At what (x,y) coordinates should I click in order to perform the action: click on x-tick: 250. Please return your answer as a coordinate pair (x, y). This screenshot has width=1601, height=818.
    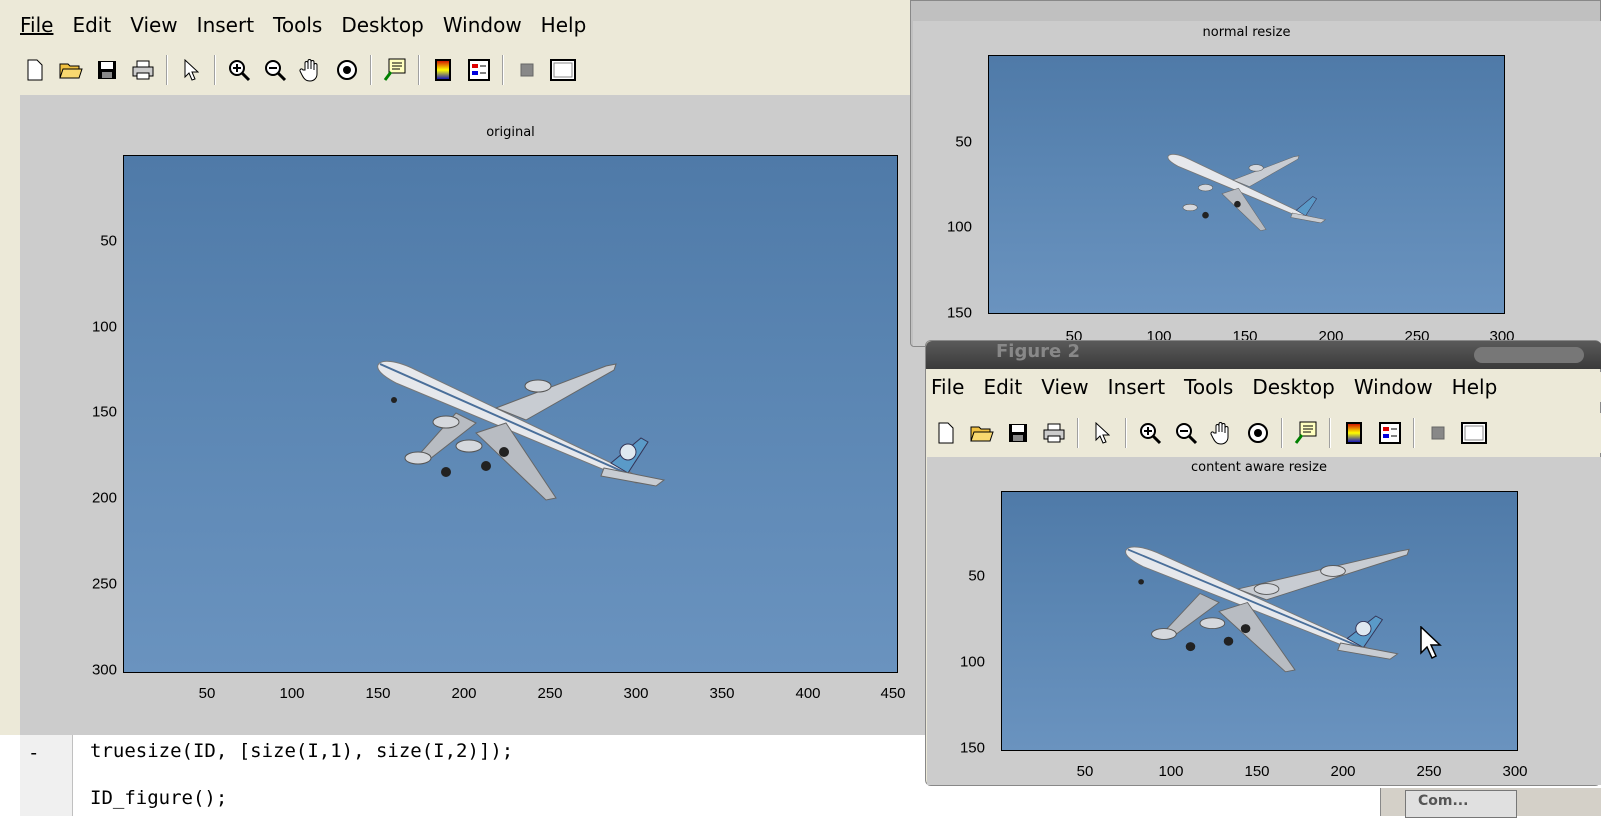
    Looking at the image, I should click on (550, 693).